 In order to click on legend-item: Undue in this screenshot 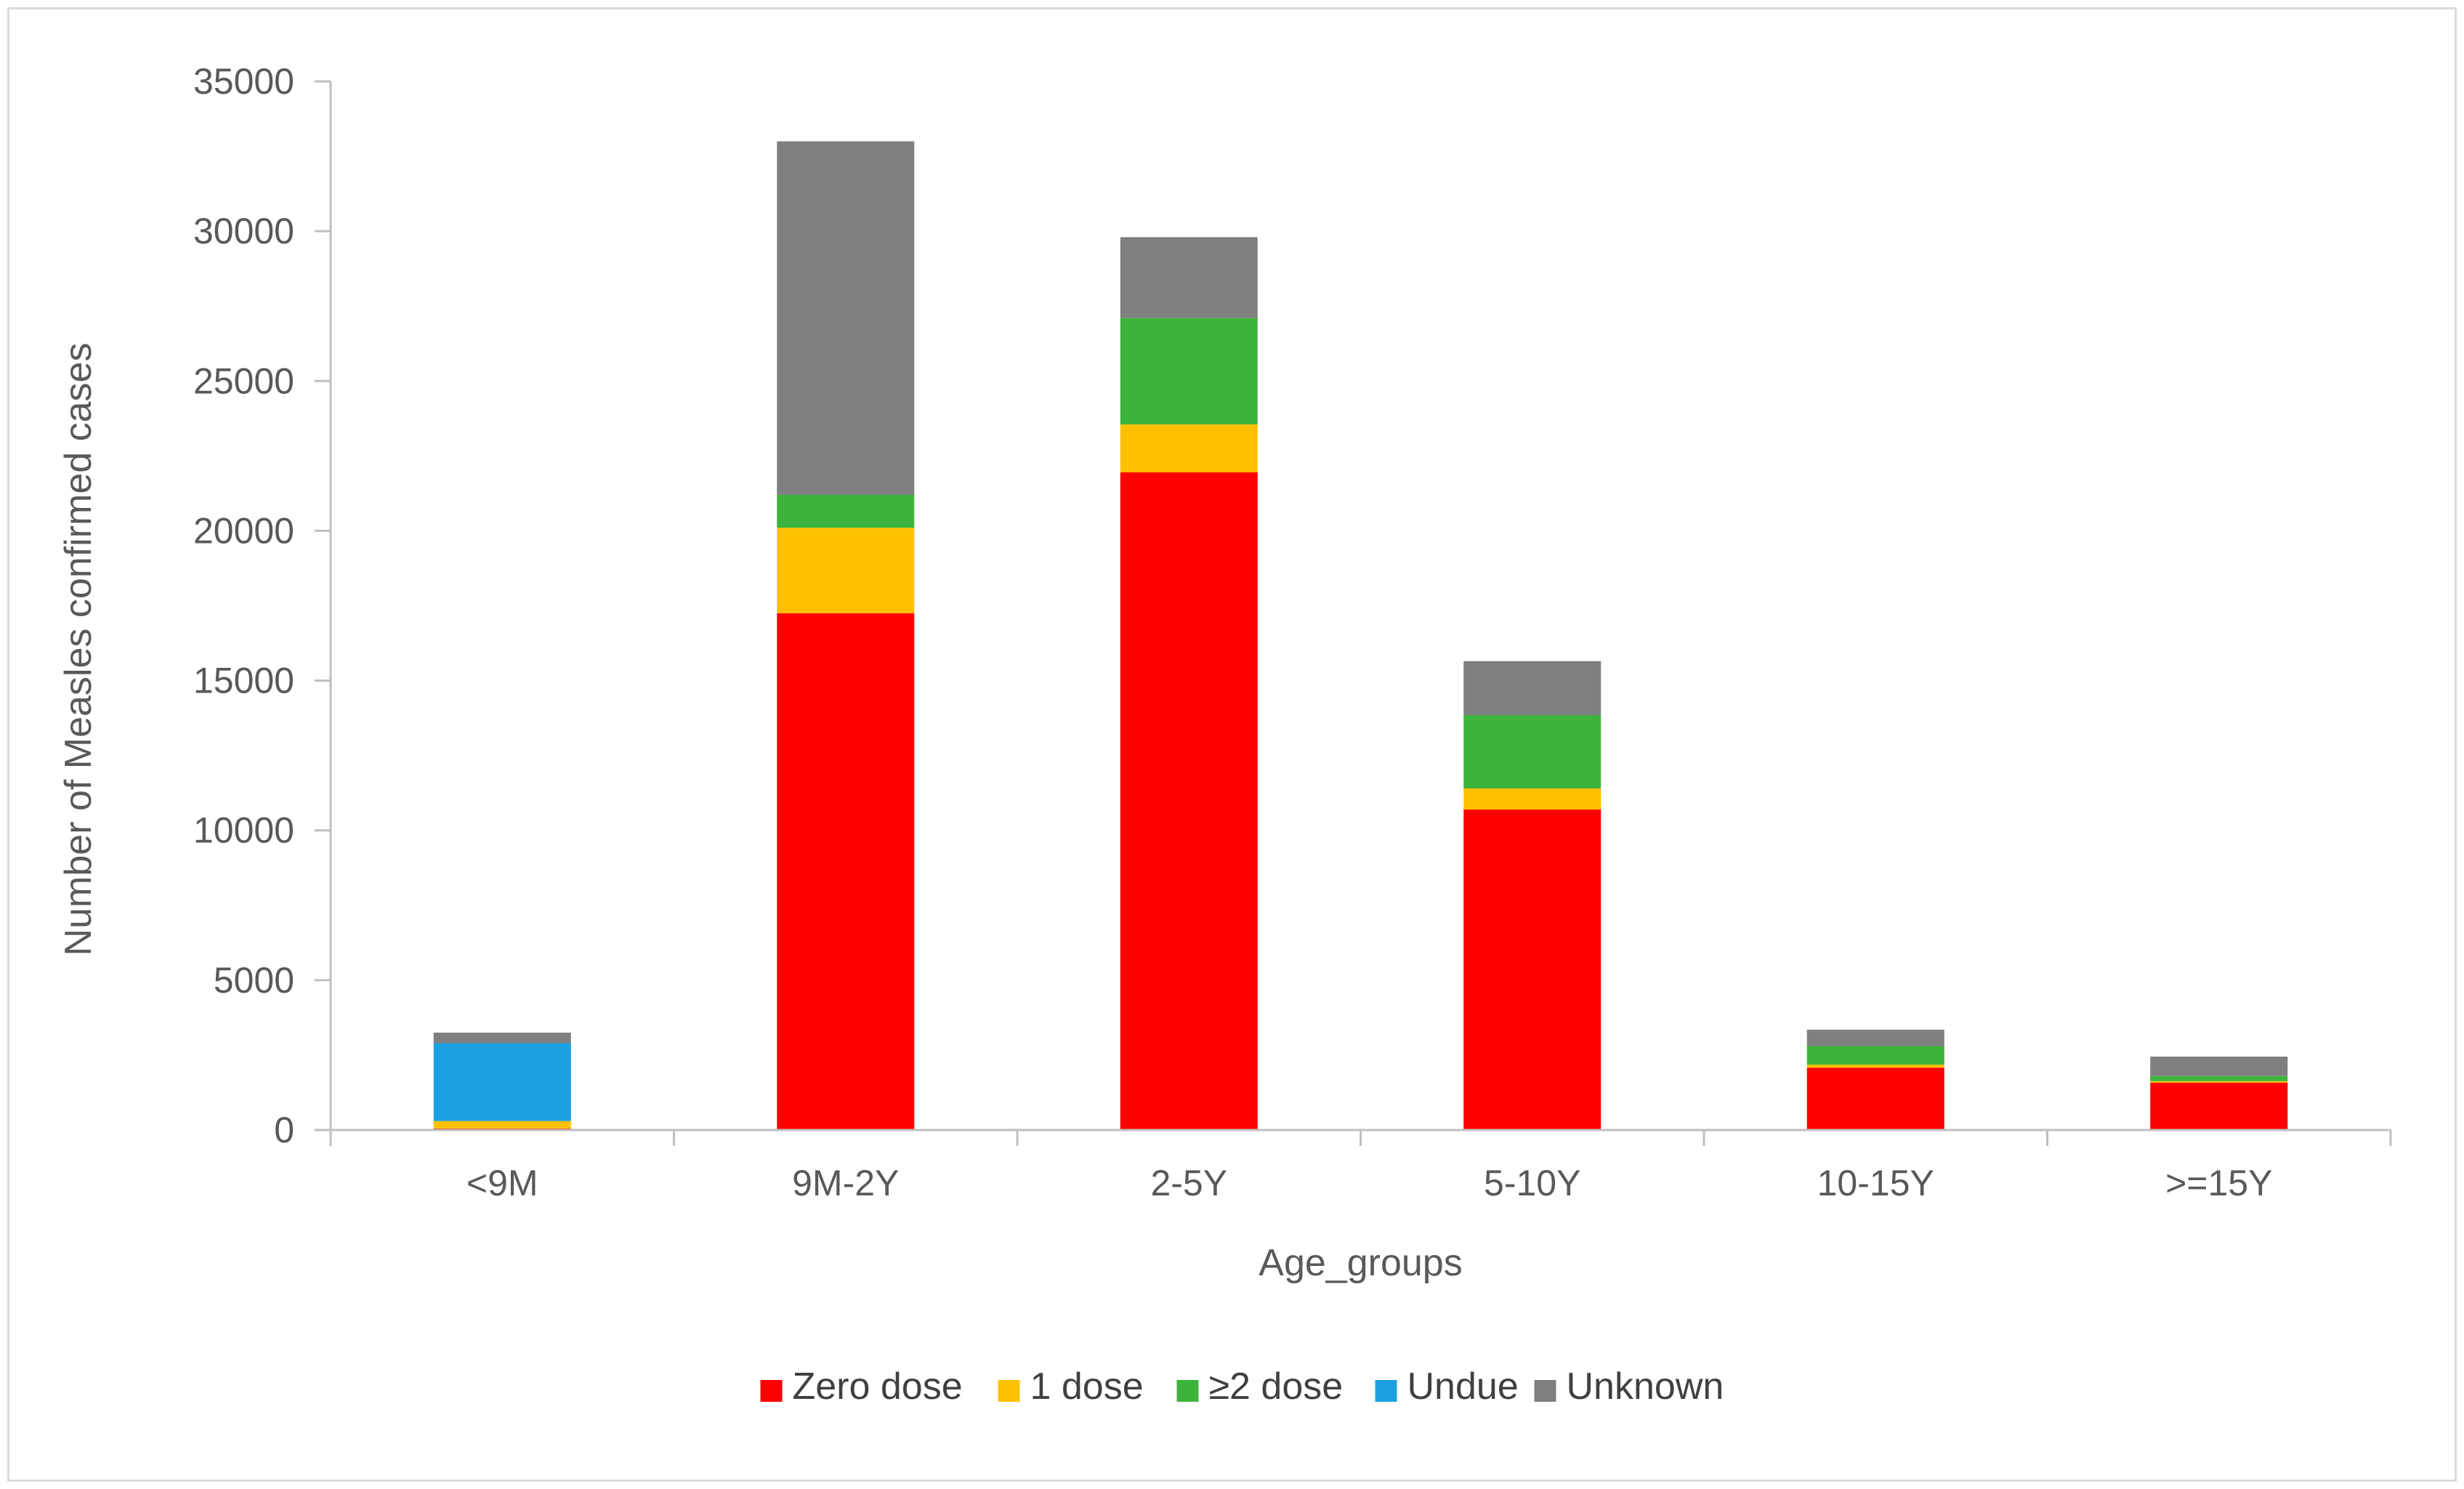, I will do `click(1447, 1386)`.